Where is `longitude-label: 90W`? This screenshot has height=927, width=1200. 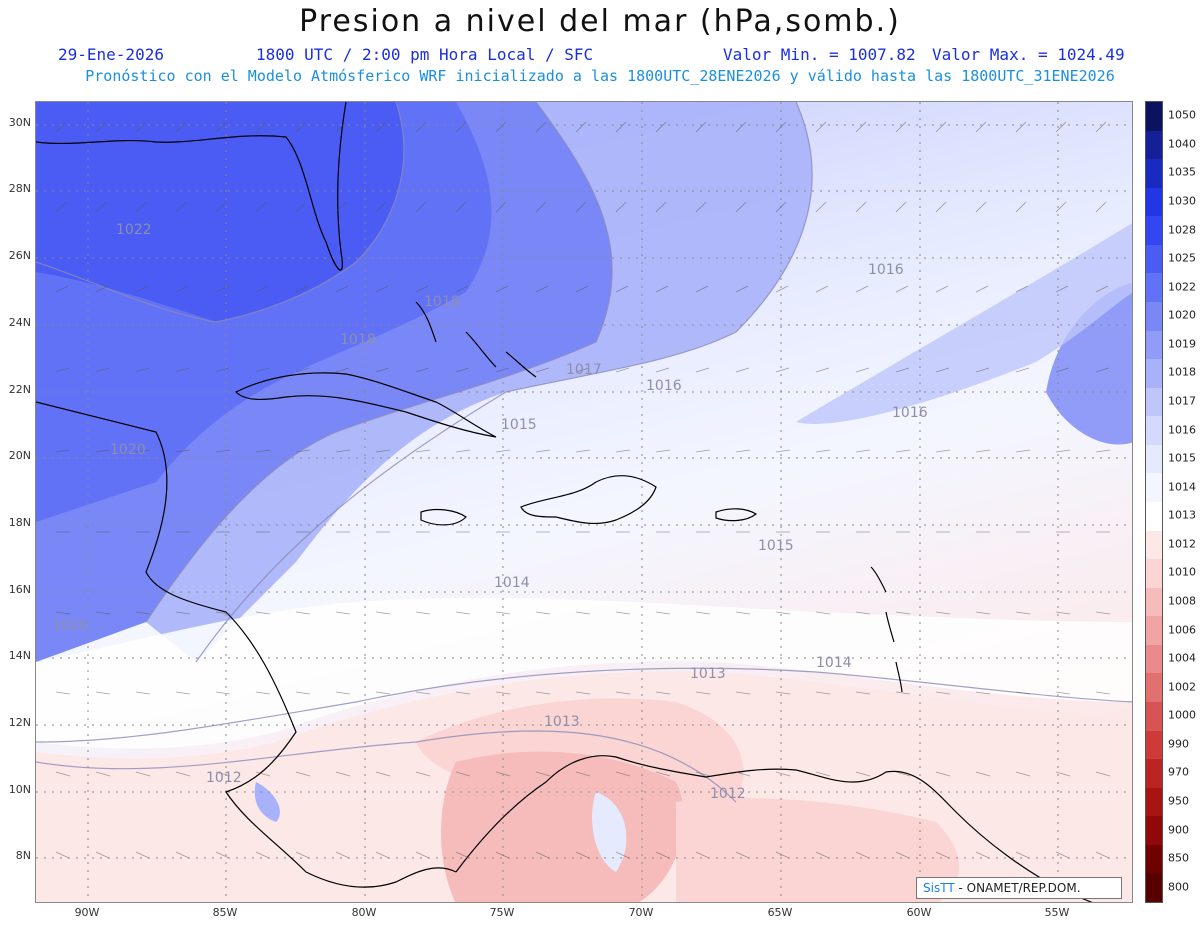 longitude-label: 90W is located at coordinates (87, 912).